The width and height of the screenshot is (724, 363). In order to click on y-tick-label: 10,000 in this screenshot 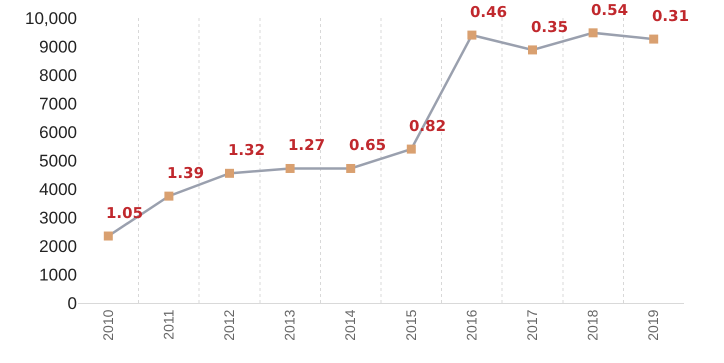, I will do `click(51, 18)`.